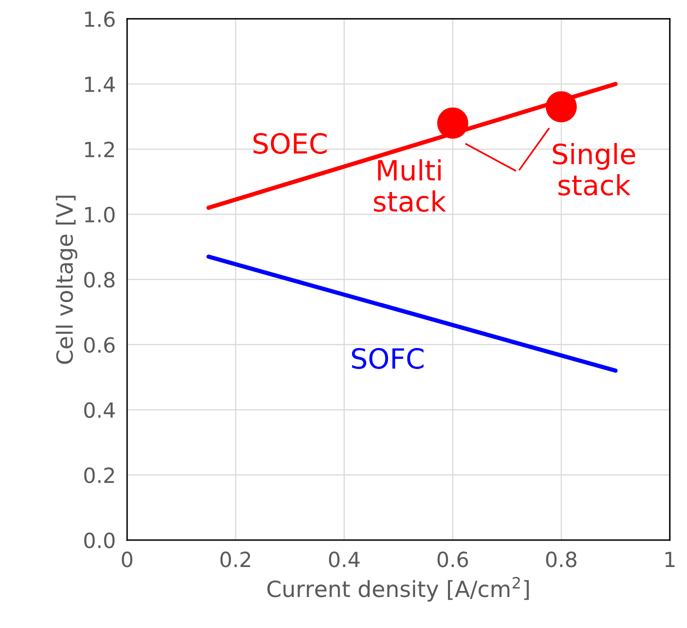 The height and width of the screenshot is (628, 687). What do you see at coordinates (100, 19) in the screenshot?
I see `y-tick-label: 1.6` at bounding box center [100, 19].